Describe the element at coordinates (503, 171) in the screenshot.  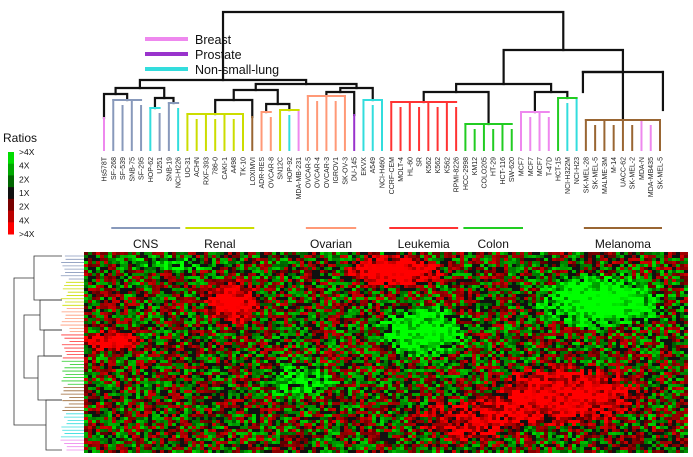
I see `cell-line-label: HCT-116` at that location.